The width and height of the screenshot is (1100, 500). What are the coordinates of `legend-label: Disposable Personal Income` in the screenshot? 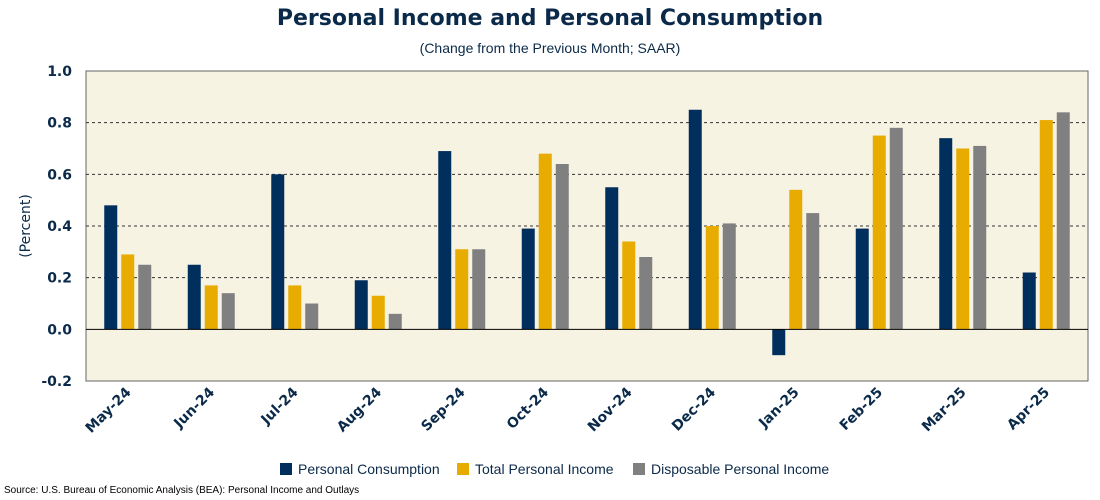 It's located at (740, 469).